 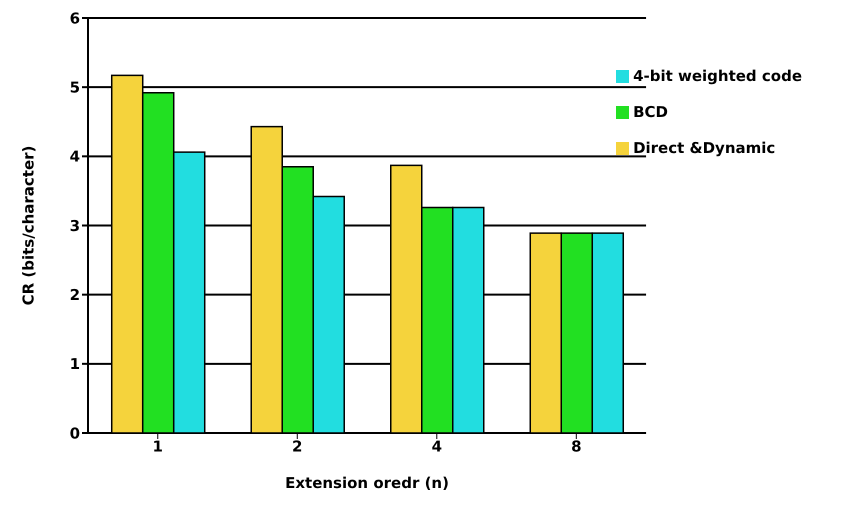 I want to click on y-tick-label: 1, so click(x=75, y=364).